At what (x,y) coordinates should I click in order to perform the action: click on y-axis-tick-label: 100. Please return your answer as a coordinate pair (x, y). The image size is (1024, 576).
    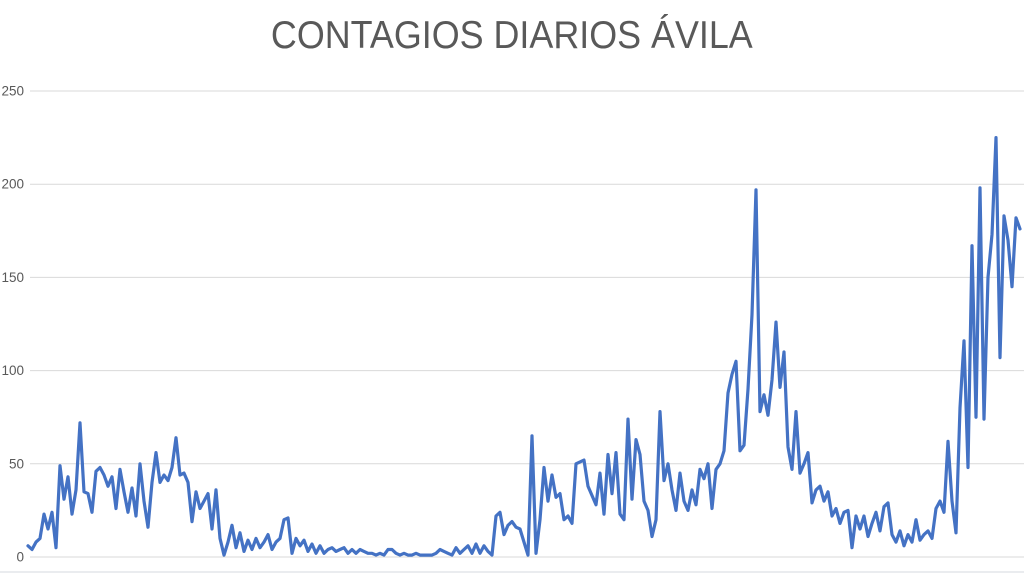
    Looking at the image, I should click on (12, 370).